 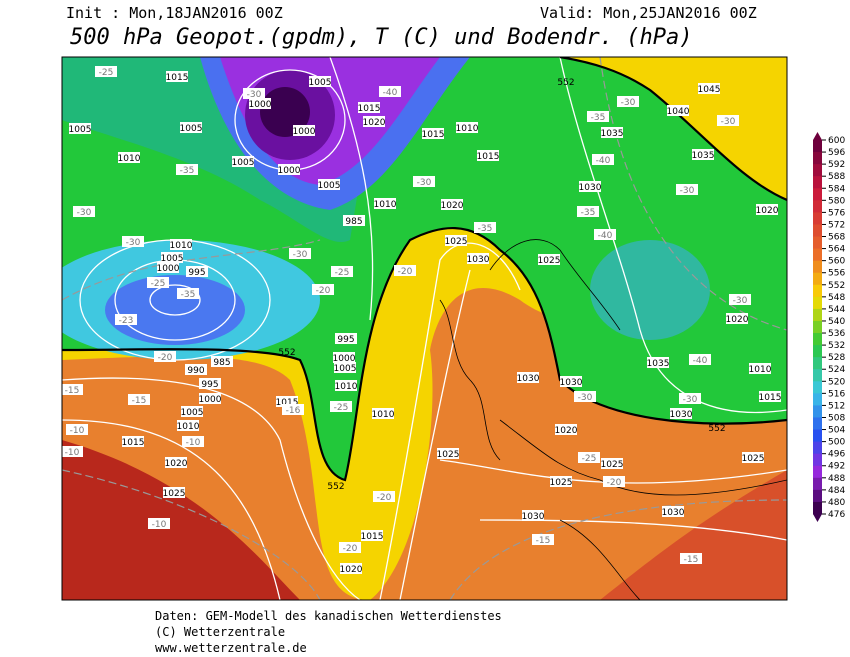 What do you see at coordinates (836, 346) in the screenshot?
I see `colorbar-label: 532` at bounding box center [836, 346].